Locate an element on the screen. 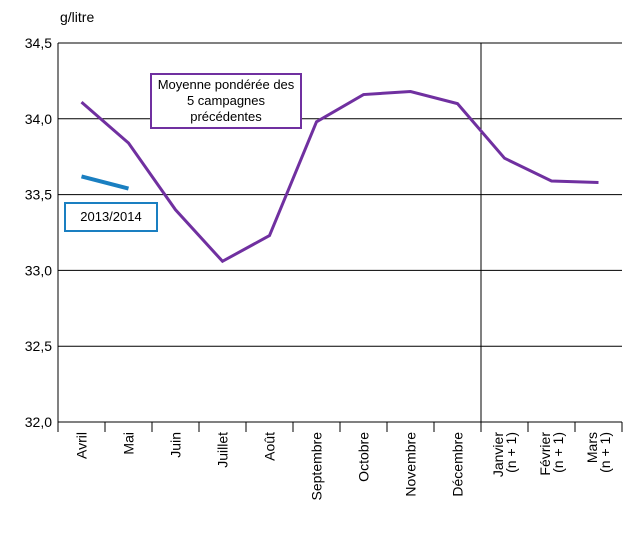 This screenshot has width=623, height=538. x-tick-label: Mars(n + 1) is located at coordinates (598, 452).